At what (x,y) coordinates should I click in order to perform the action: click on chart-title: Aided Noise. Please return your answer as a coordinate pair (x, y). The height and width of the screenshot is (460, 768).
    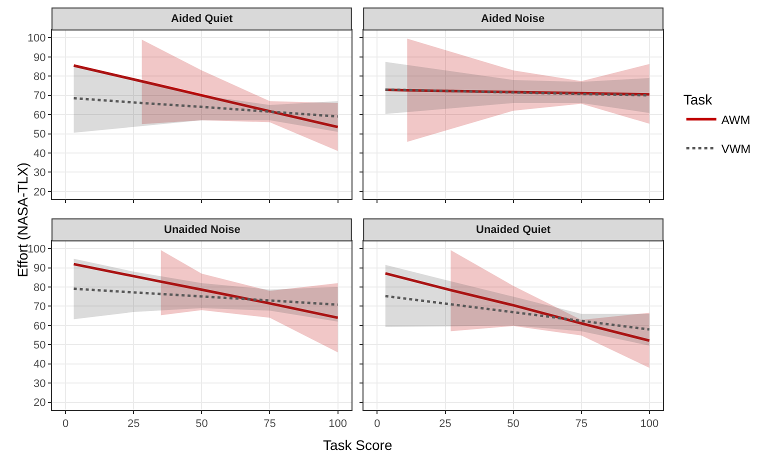
    Looking at the image, I should click on (513, 19).